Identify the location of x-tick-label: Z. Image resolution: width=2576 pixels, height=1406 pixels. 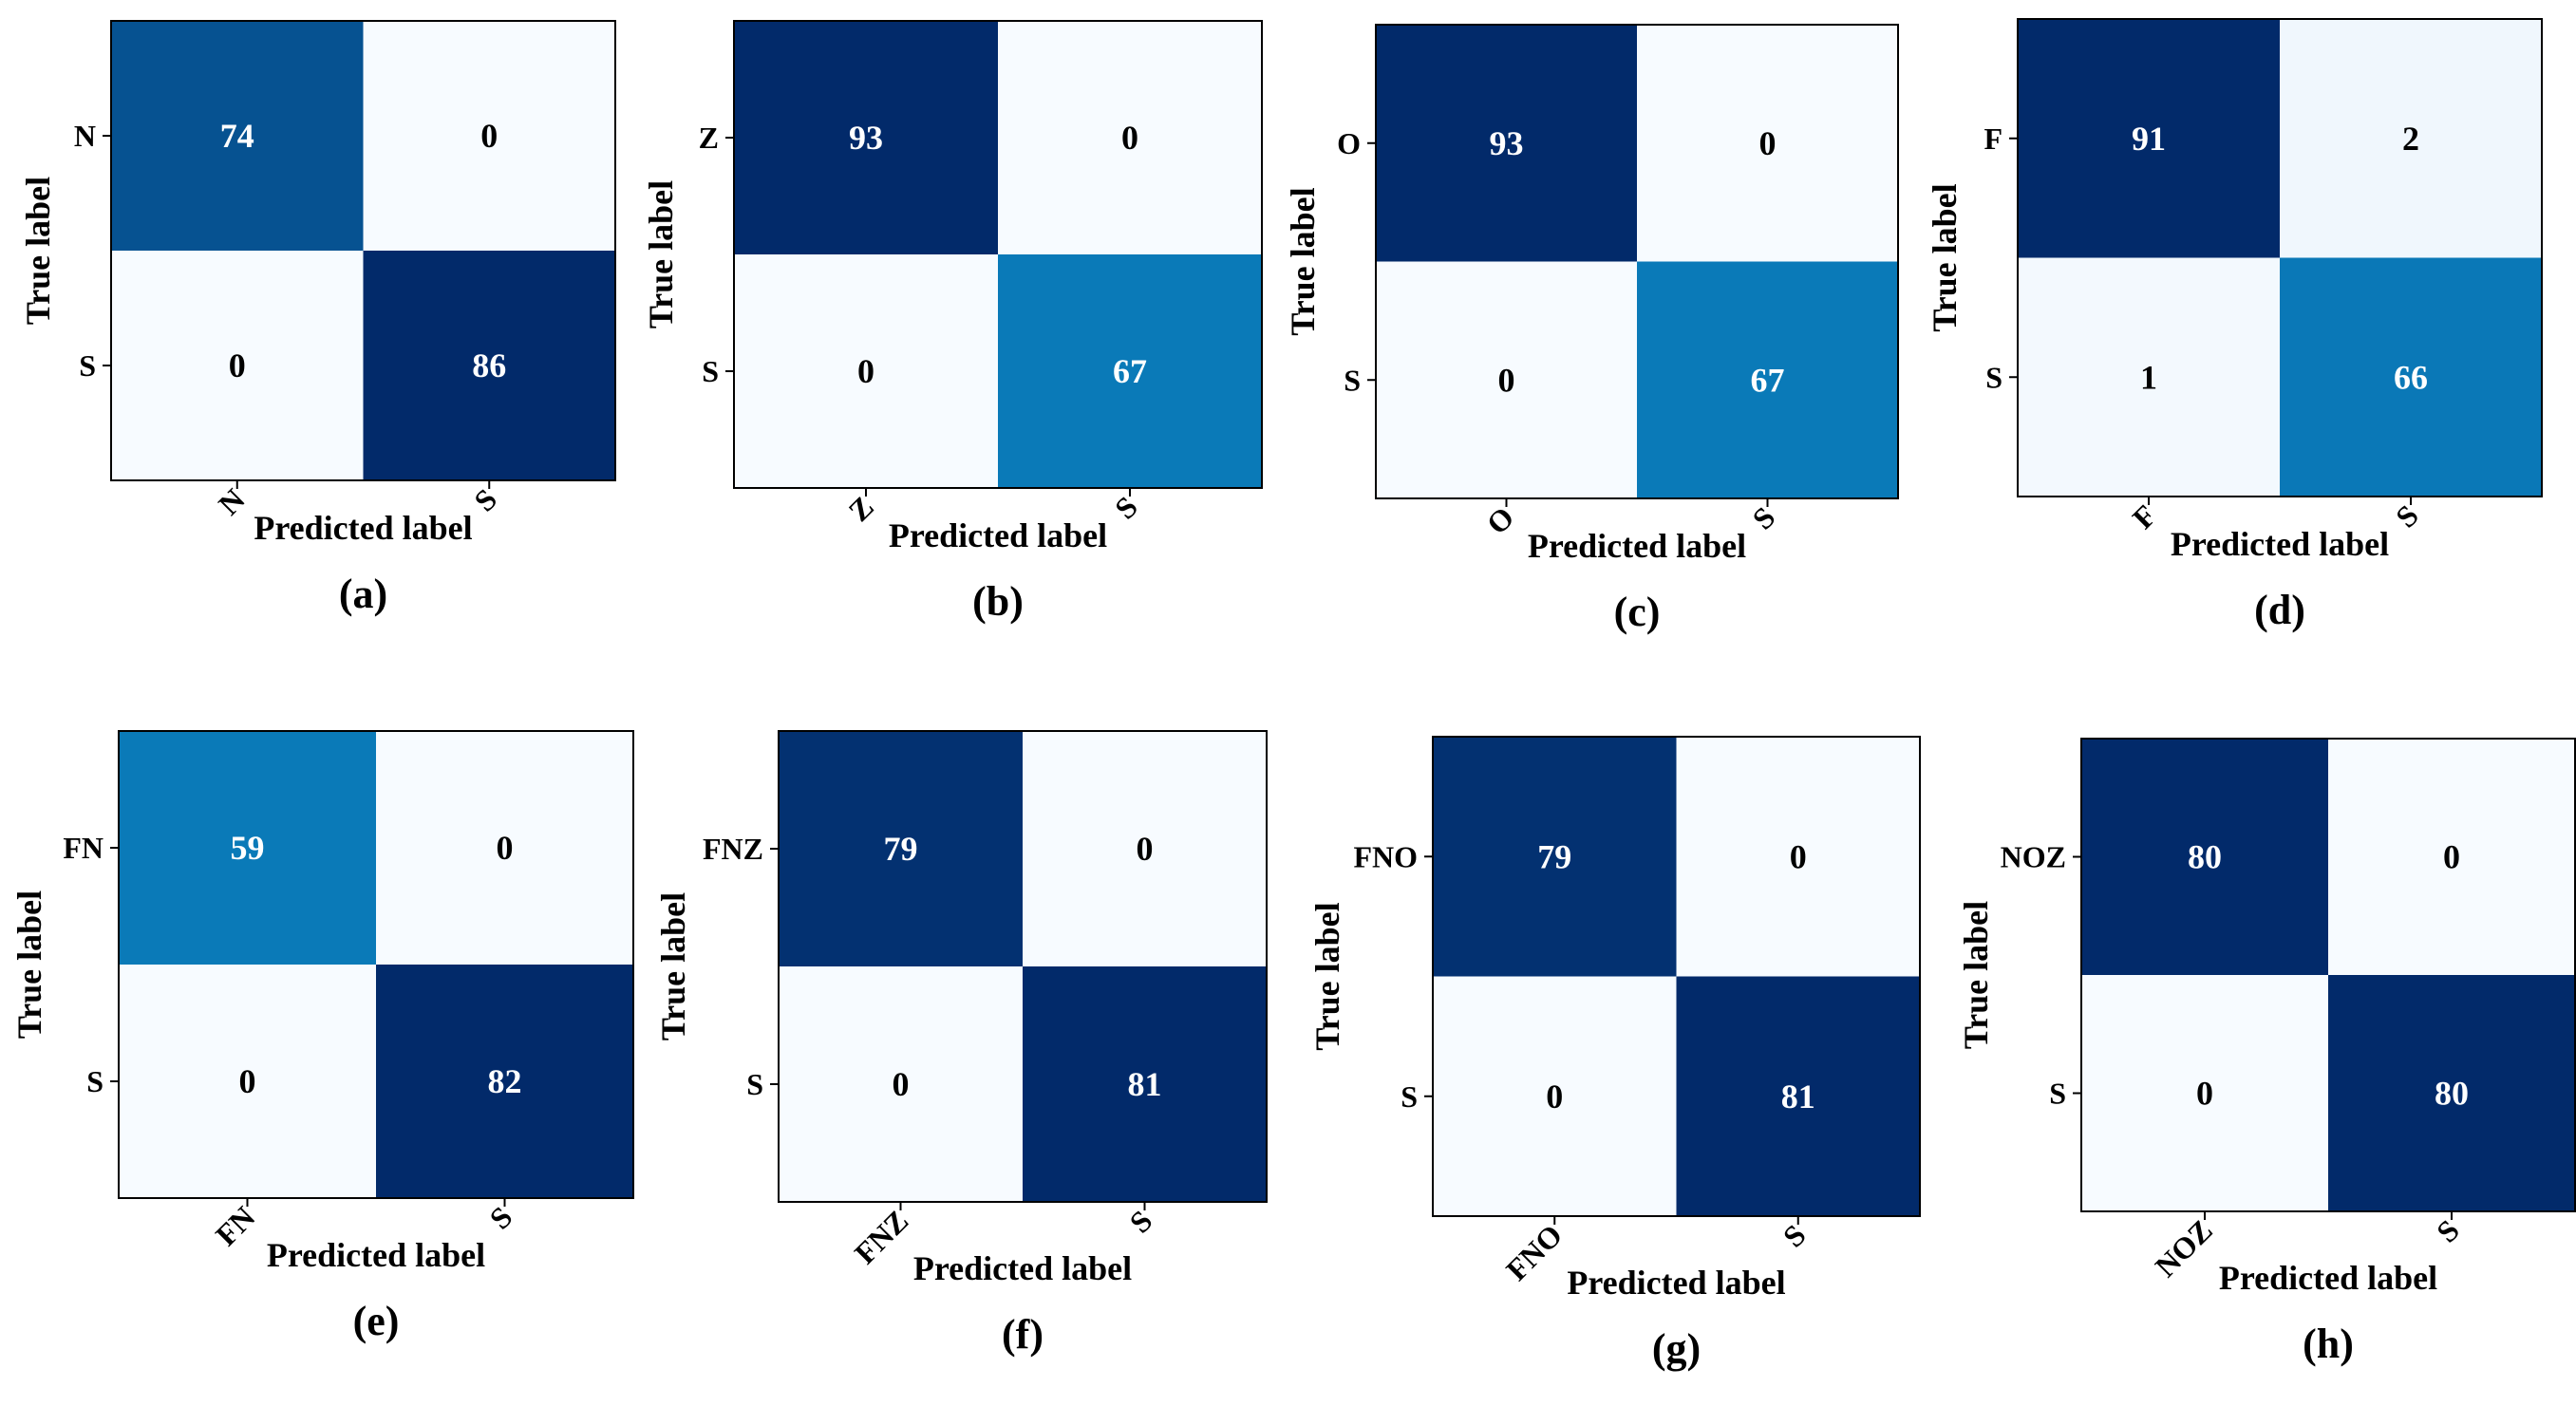
(860, 508).